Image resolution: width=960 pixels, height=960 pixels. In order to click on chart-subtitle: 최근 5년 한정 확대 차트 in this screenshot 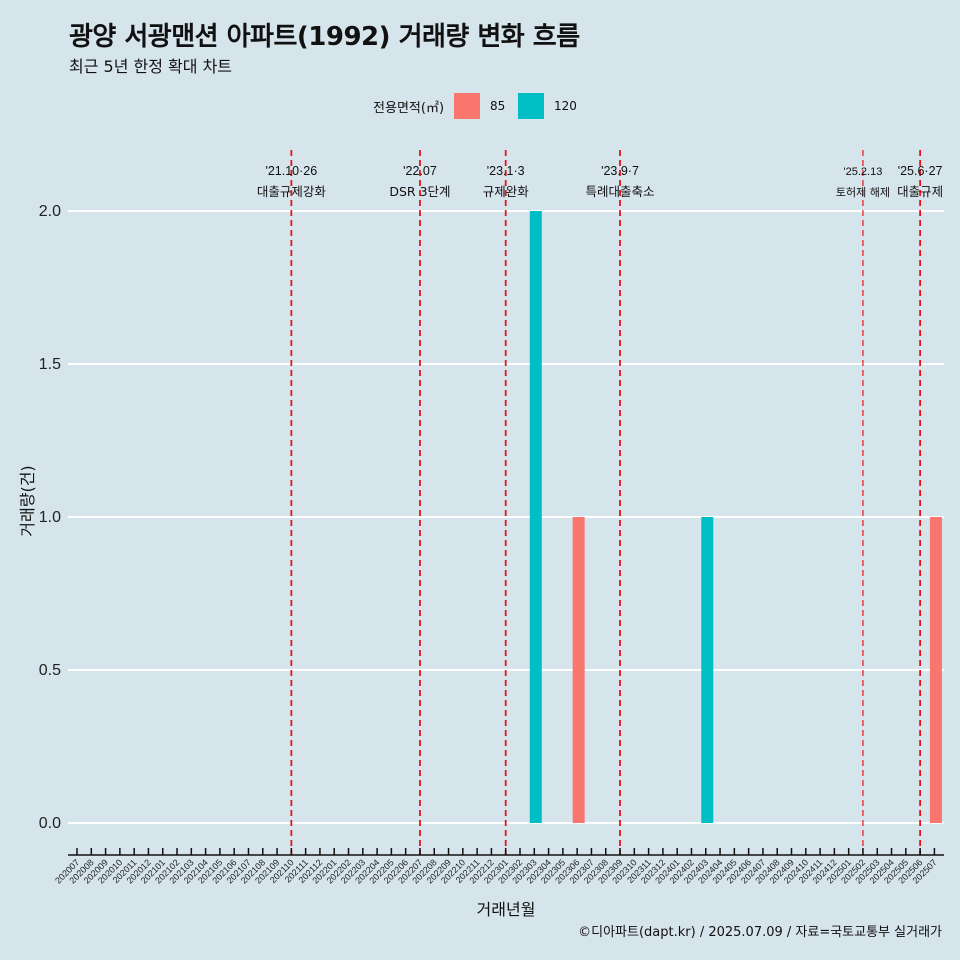, I will do `click(151, 66)`.